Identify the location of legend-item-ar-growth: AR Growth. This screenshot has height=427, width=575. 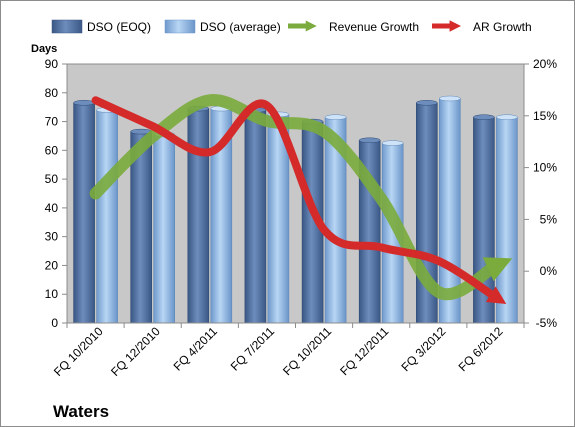
(482, 27).